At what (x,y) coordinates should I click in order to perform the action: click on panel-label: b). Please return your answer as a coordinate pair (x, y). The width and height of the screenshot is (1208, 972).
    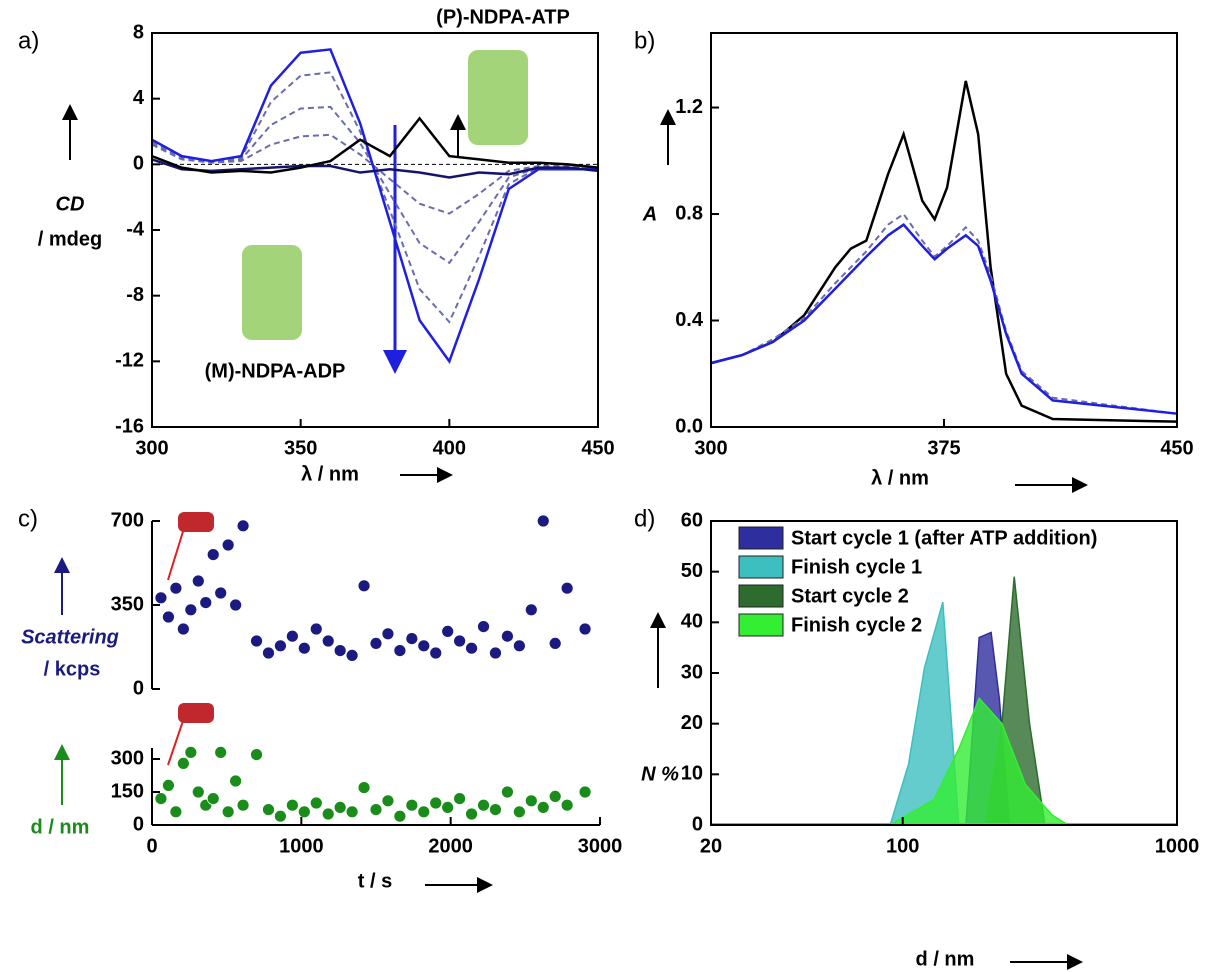
    Looking at the image, I should click on (644, 40).